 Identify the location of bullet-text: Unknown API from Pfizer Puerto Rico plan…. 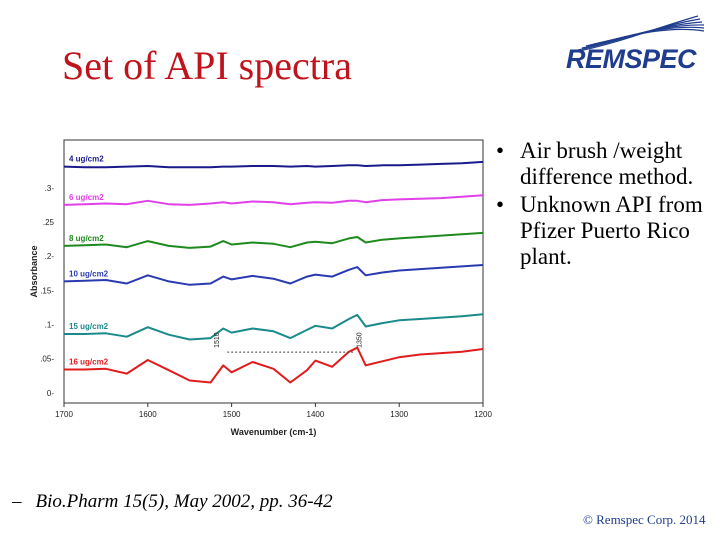
(611, 230).